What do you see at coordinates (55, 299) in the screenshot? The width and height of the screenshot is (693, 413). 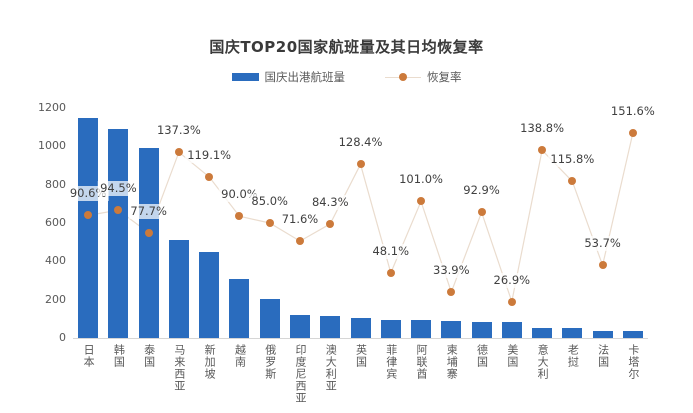 I see `y-axis-tick: 200` at bounding box center [55, 299].